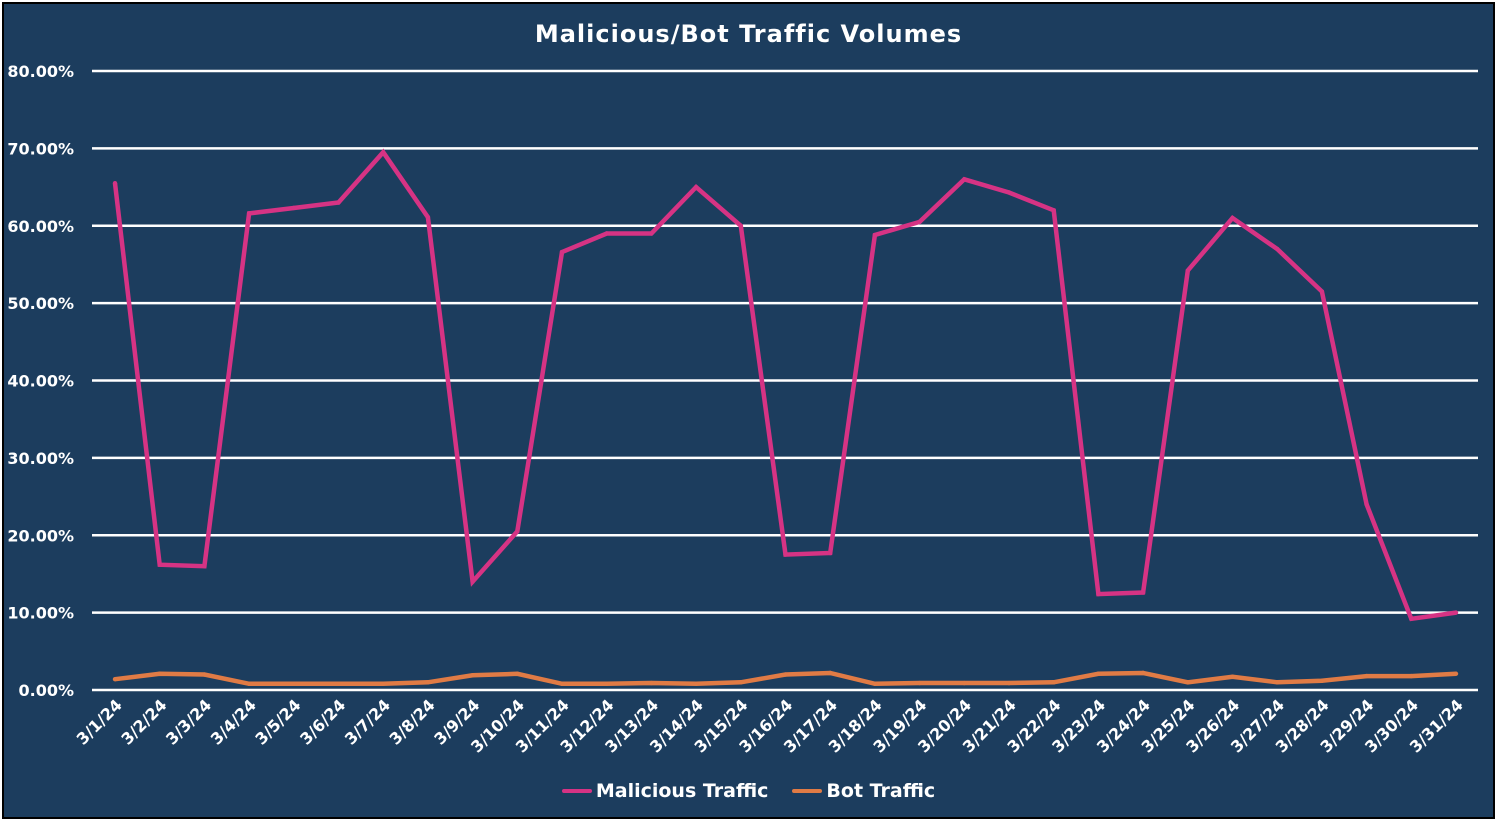 Image resolution: width=1497 pixels, height=821 pixels. I want to click on y-tick-label: 40.00%, so click(40, 381).